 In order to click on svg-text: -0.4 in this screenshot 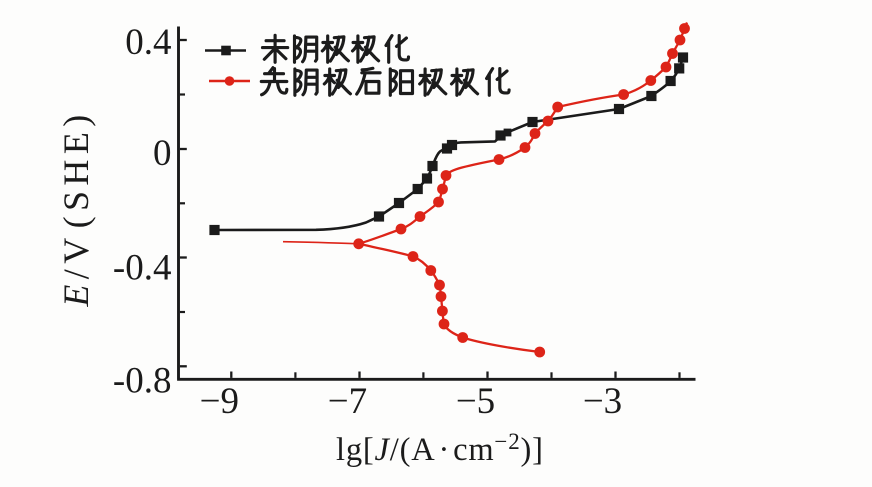, I will do `click(142, 267)`.